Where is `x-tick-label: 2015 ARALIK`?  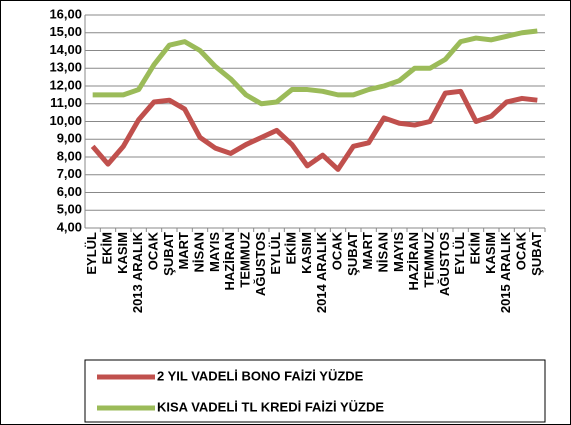
x-tick-label: 2015 ARALIK is located at coordinates (505, 272).